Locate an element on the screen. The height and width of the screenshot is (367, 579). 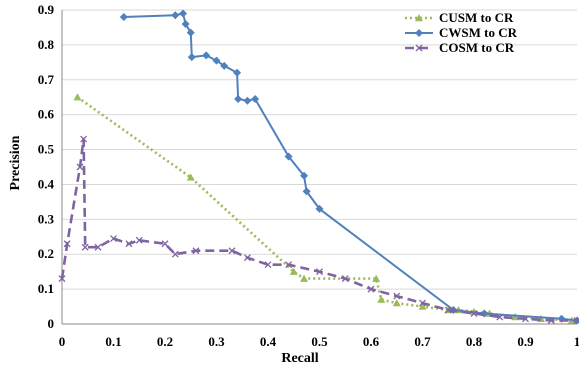
legend-item-2: COSM to CR is located at coordinates (460, 47).